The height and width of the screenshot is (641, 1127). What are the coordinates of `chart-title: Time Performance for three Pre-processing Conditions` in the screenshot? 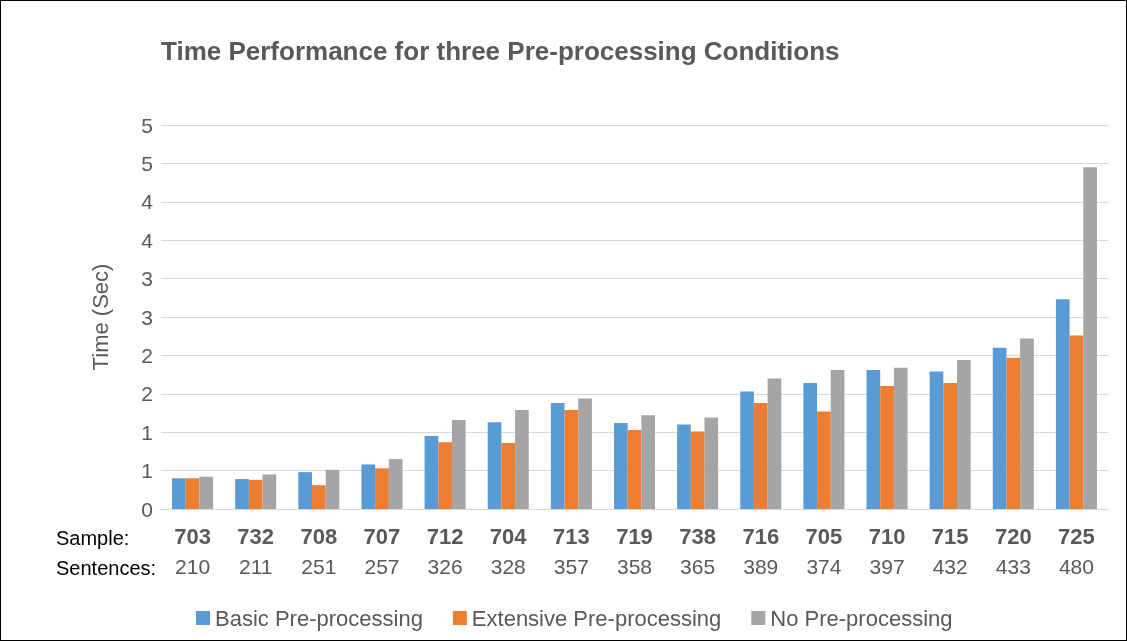 It's located at (500, 51).